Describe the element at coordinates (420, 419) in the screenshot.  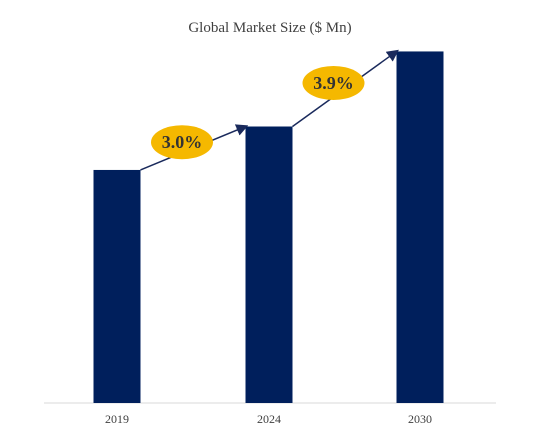
I see `x-tick-label-2030: 2030` at that location.